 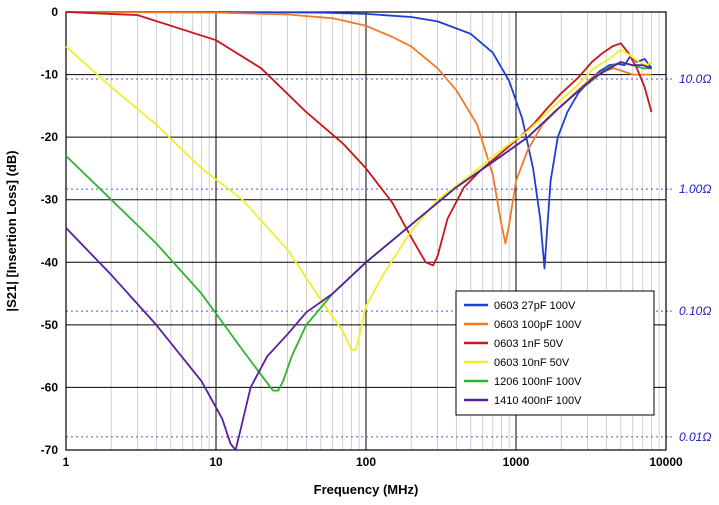 I want to click on x-tick-label: 1, so click(x=66, y=462).